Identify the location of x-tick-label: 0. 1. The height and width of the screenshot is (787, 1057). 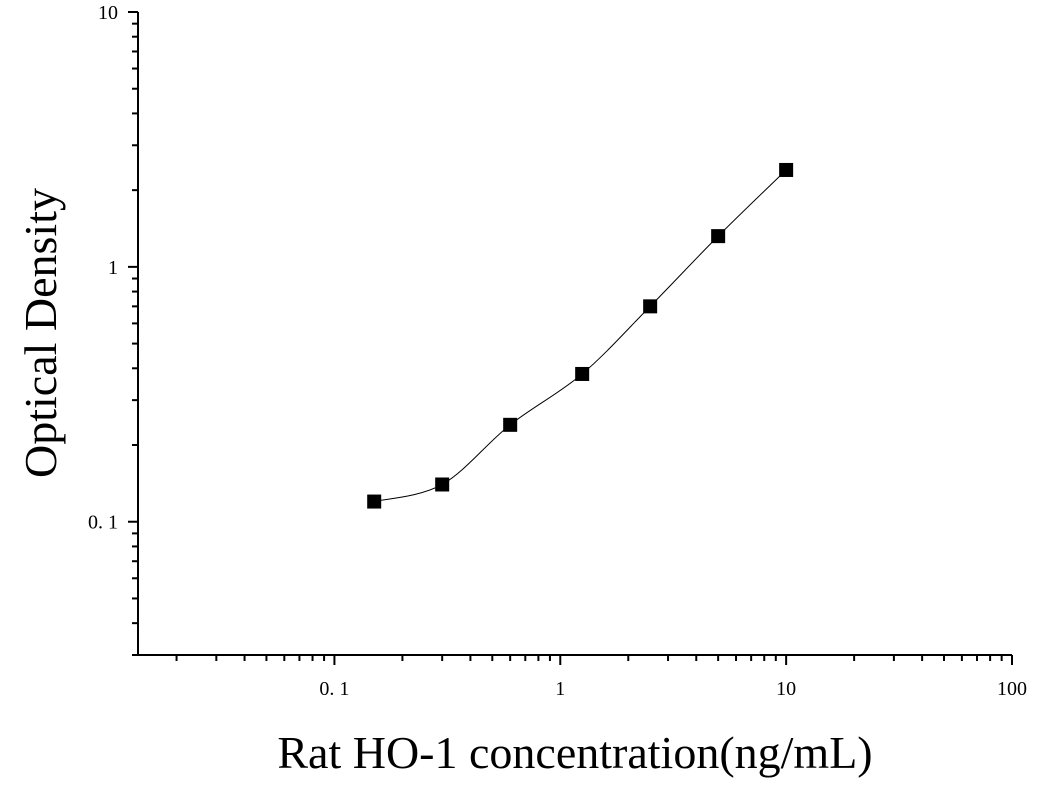
(334, 689).